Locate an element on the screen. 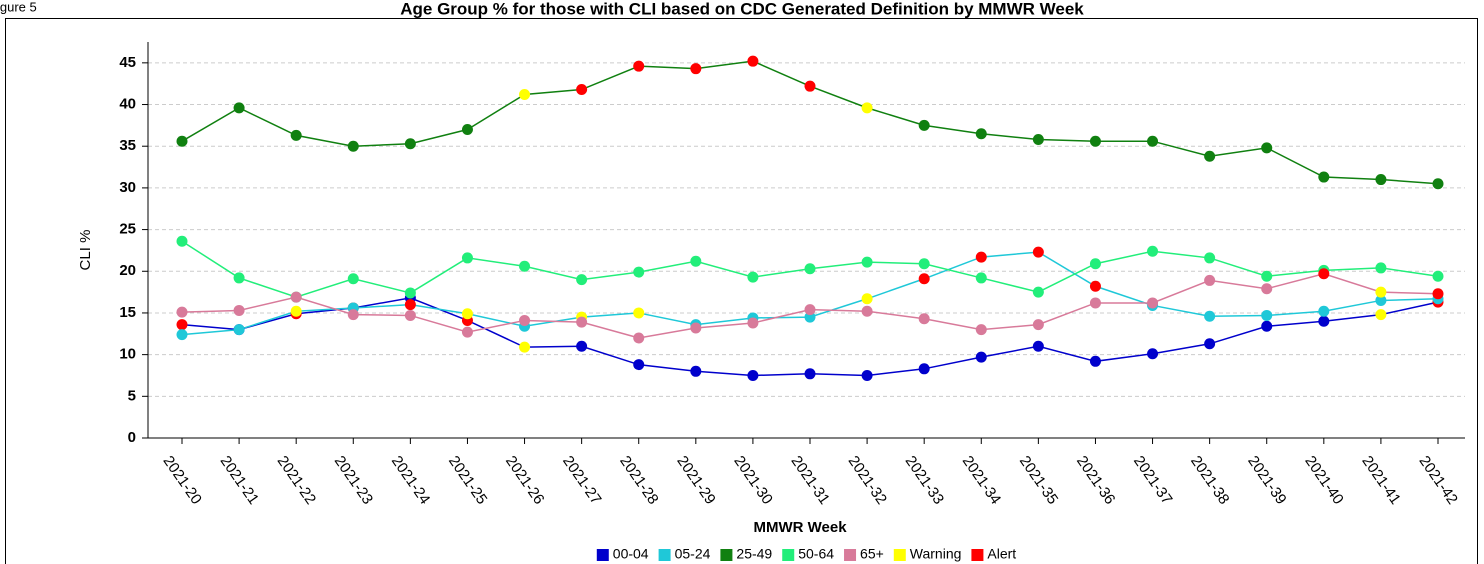 The width and height of the screenshot is (1484, 564). y-tick-label: 15 is located at coordinates (127, 312).